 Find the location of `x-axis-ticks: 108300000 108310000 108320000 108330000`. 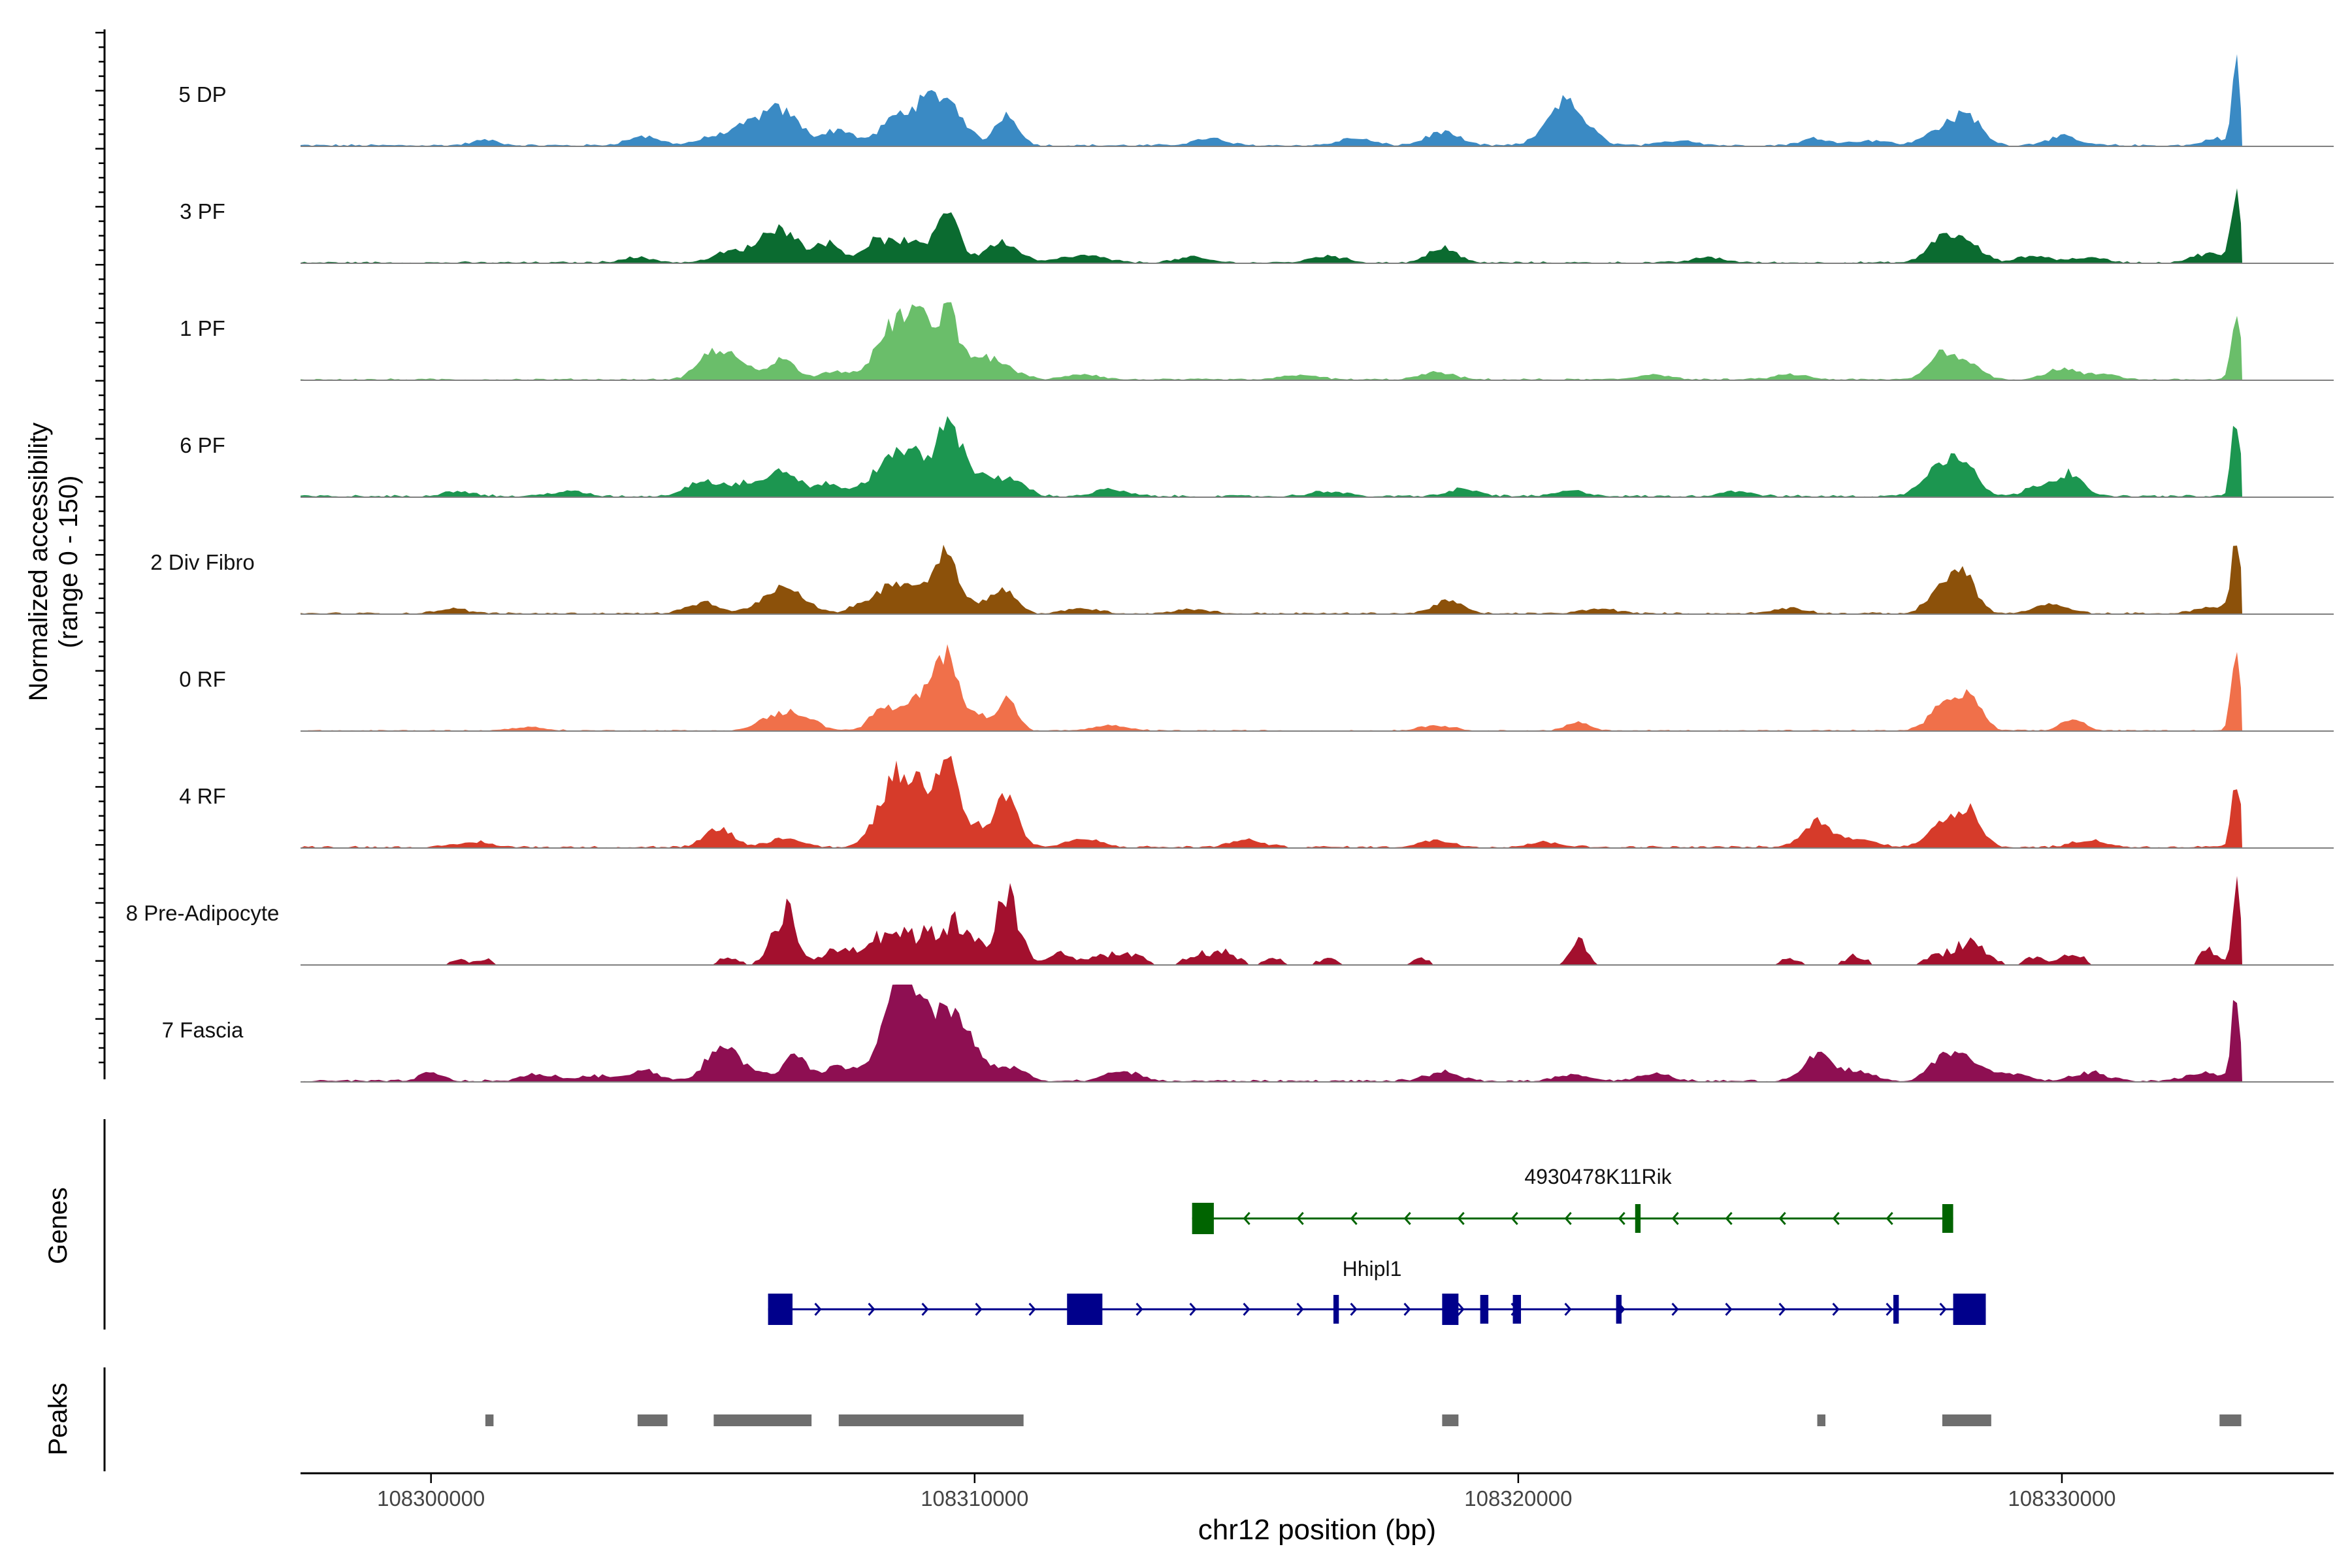

x-axis-ticks: 108300000 108310000 108320000 108330000 is located at coordinates (1246, 1492).